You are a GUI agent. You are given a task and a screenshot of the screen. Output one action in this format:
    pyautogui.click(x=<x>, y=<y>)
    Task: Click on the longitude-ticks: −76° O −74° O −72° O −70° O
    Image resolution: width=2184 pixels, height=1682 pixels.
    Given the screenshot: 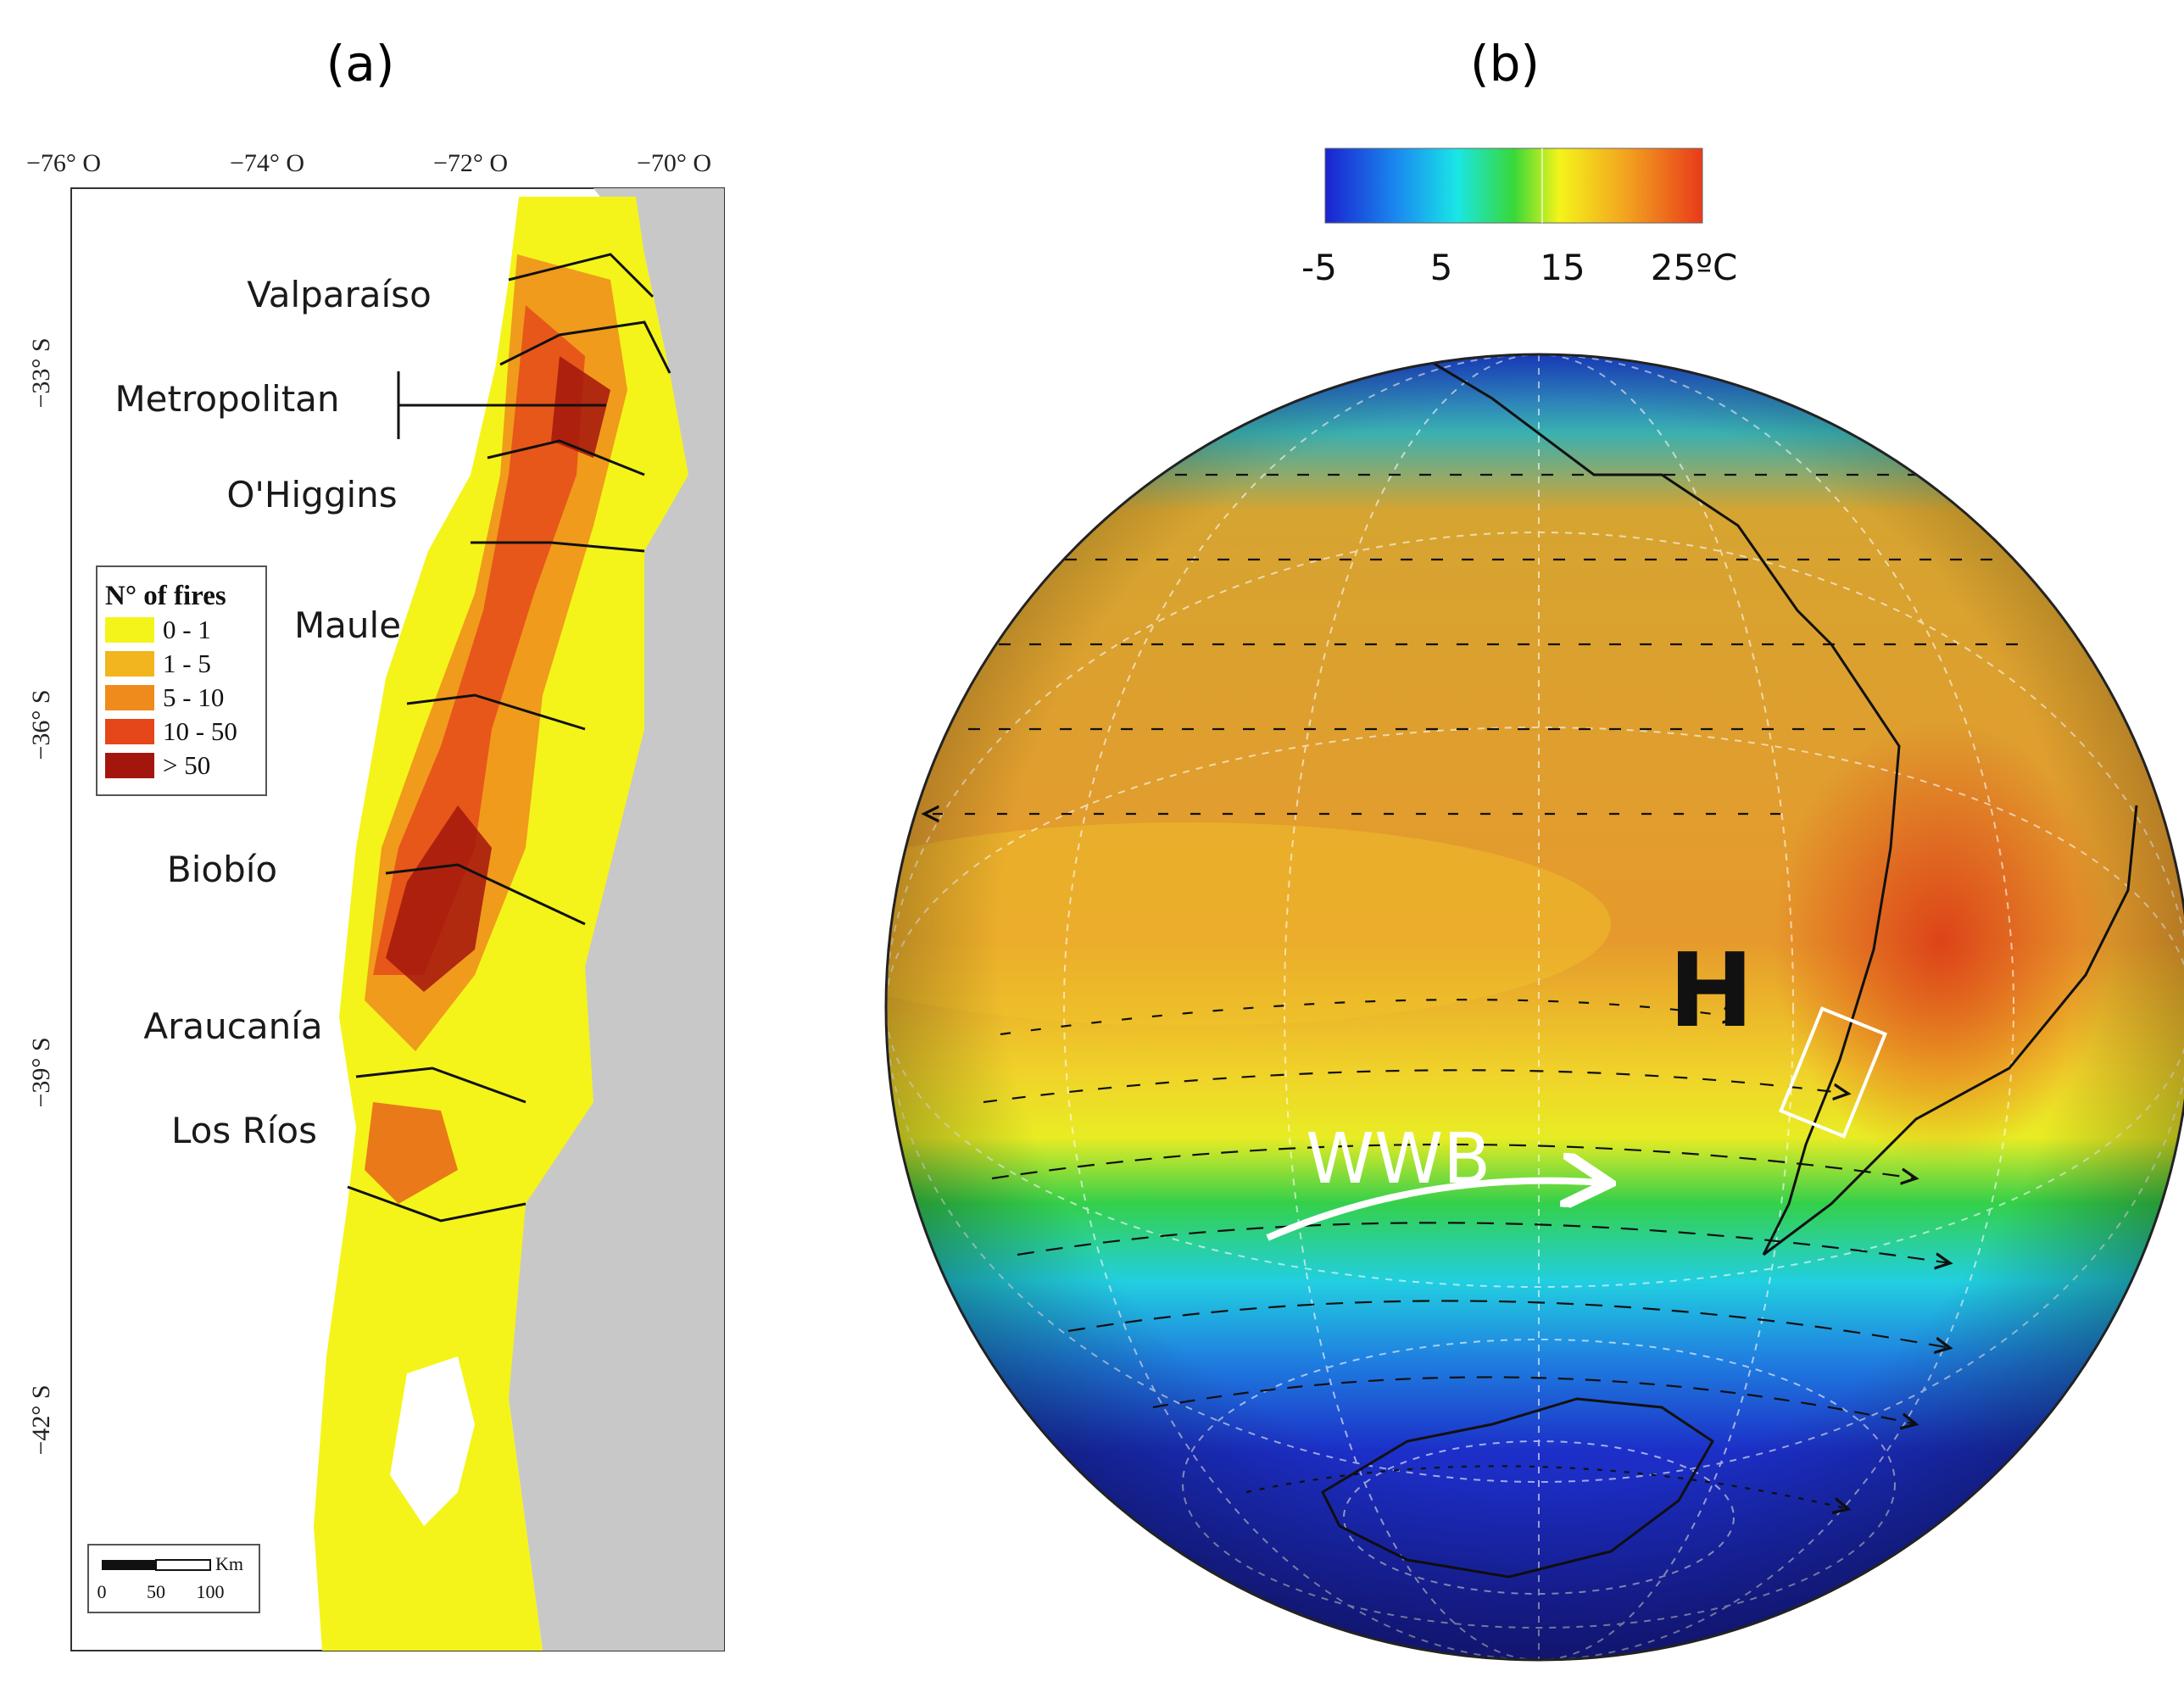 What is the action you would take?
    pyautogui.click(x=368, y=163)
    